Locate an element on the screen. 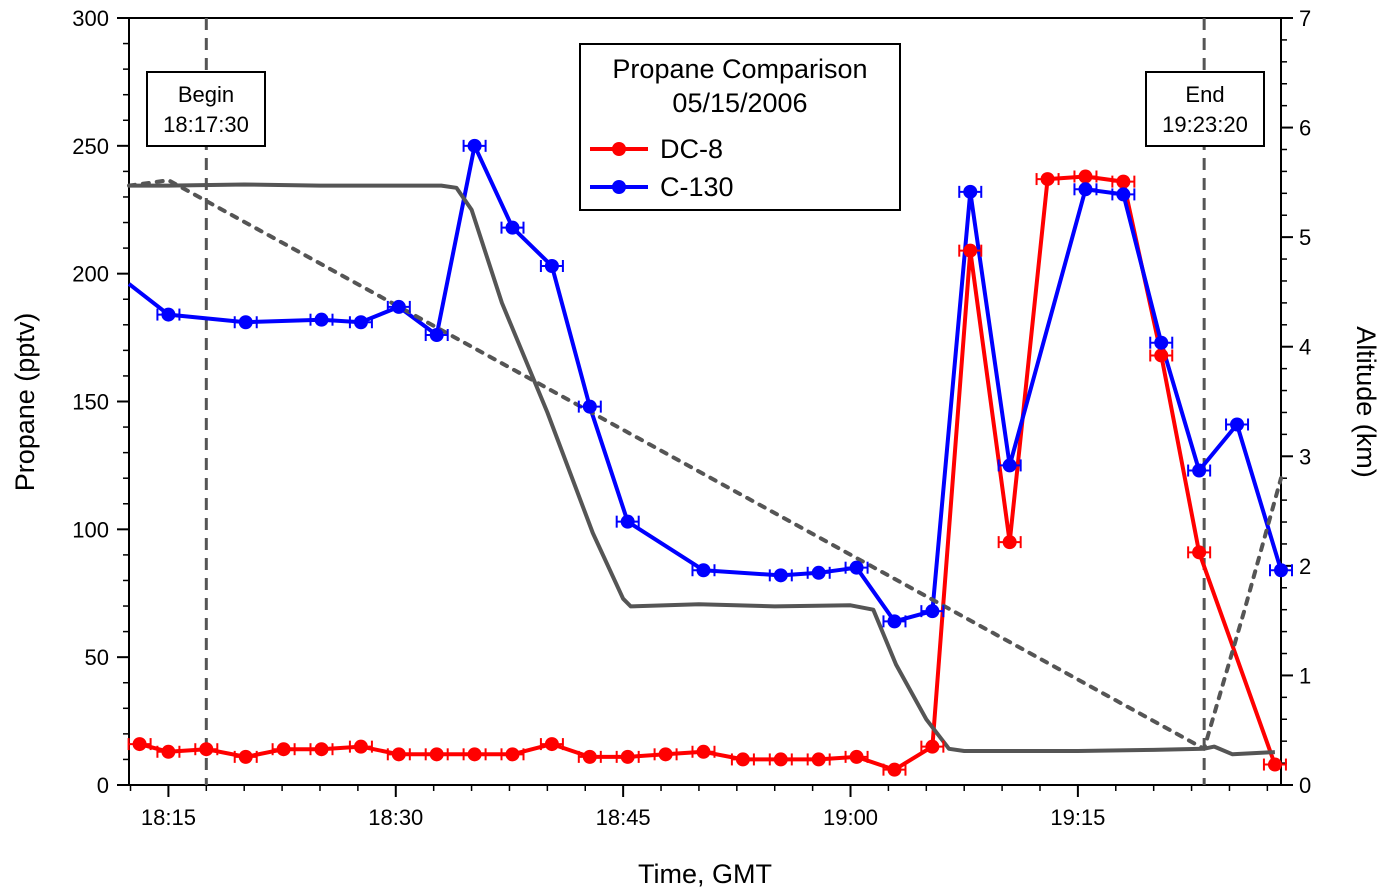 This screenshot has width=1385, height=891. y2-tick-label: 1 is located at coordinates (1305, 675).